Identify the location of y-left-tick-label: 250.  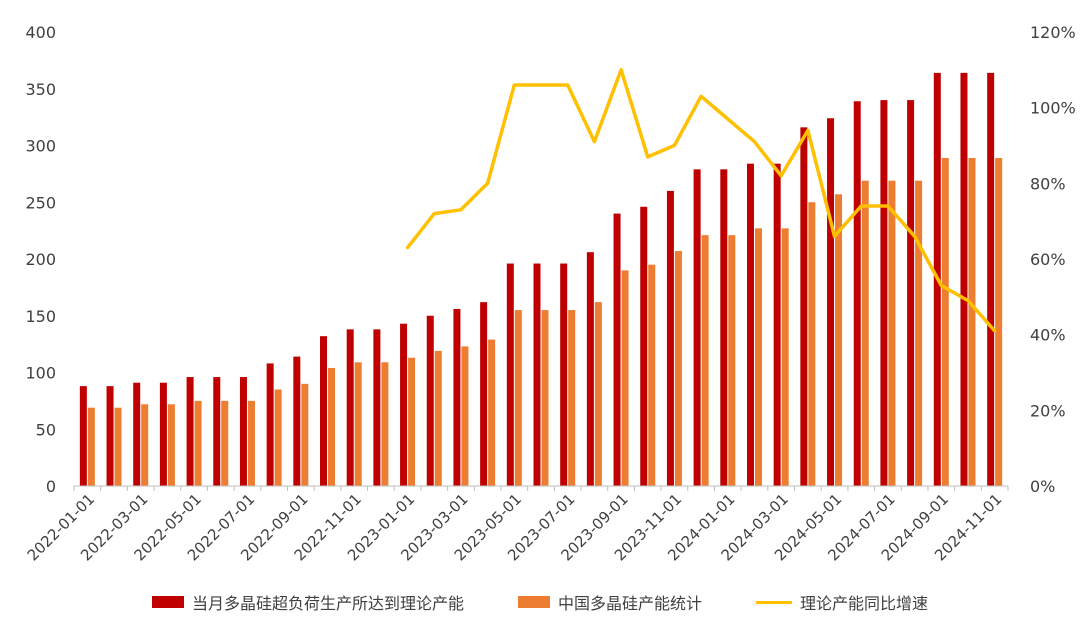
(40, 202).